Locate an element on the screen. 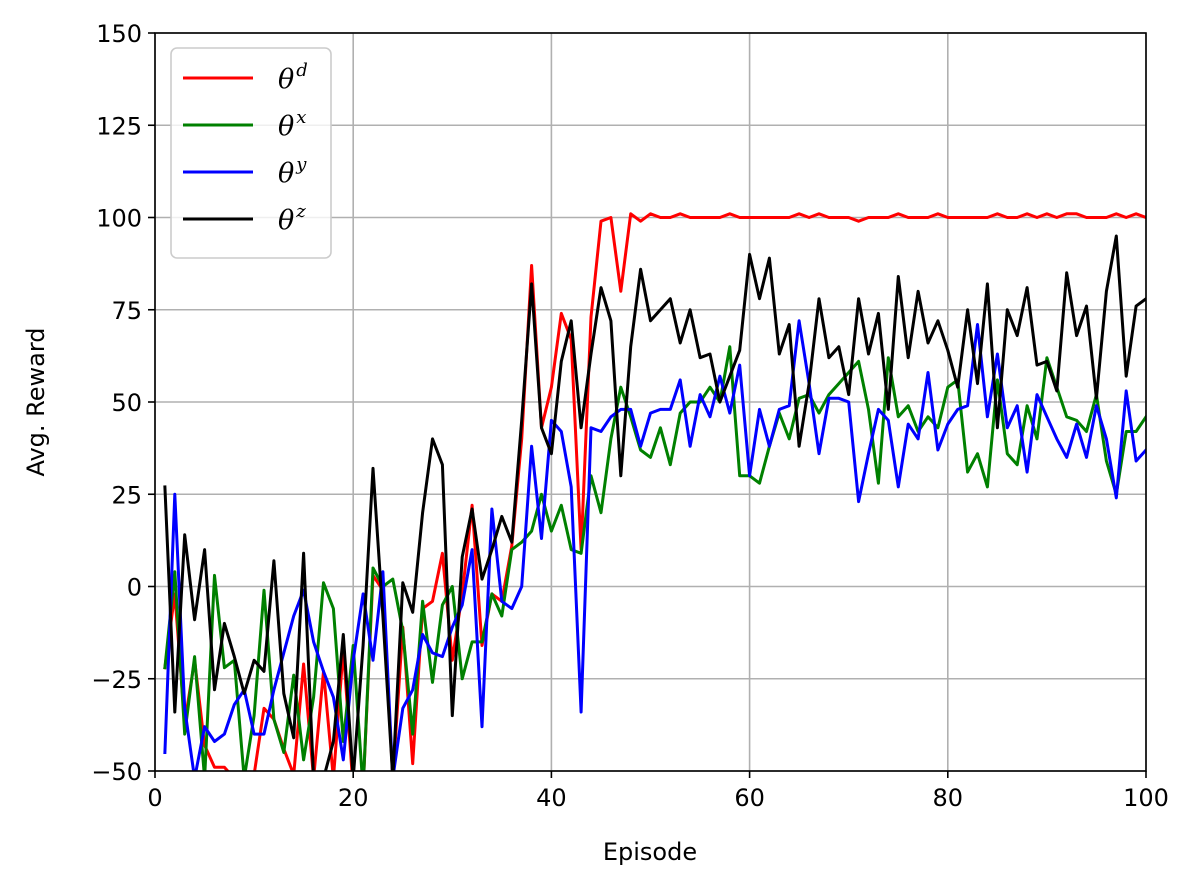  y-tick-label: −50 is located at coordinates (116, 772).